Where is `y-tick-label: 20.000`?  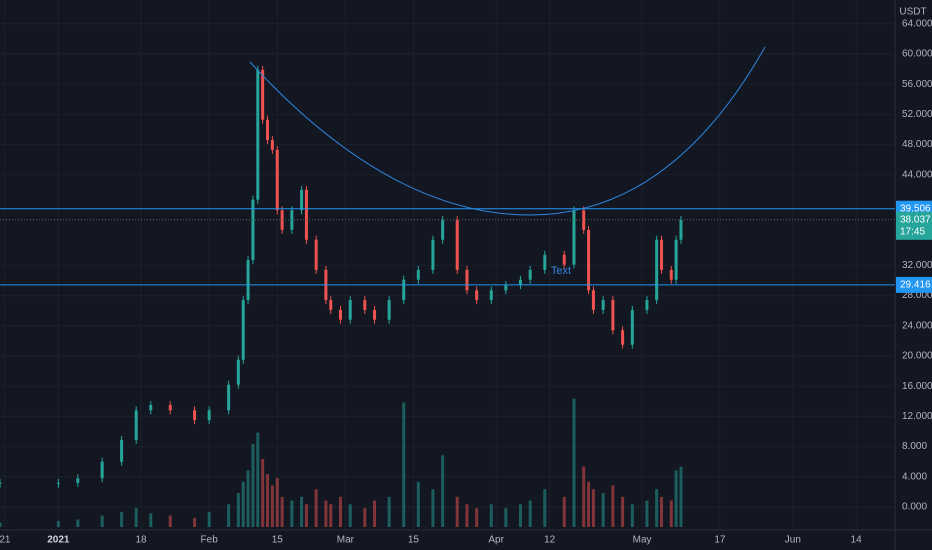 y-tick-label: 20.000 is located at coordinates (917, 356).